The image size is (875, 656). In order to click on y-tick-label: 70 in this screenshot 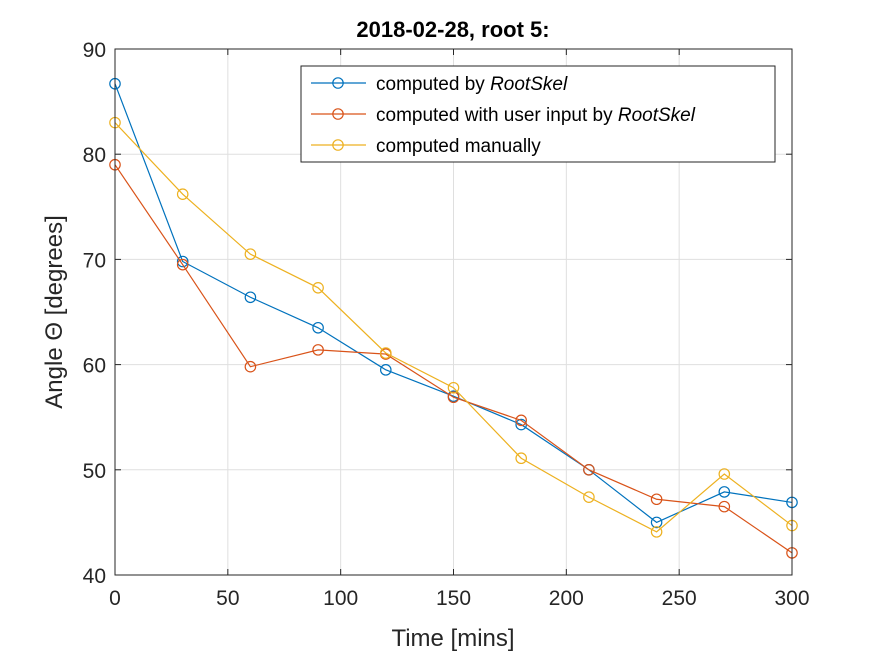, I will do `click(94, 260)`.